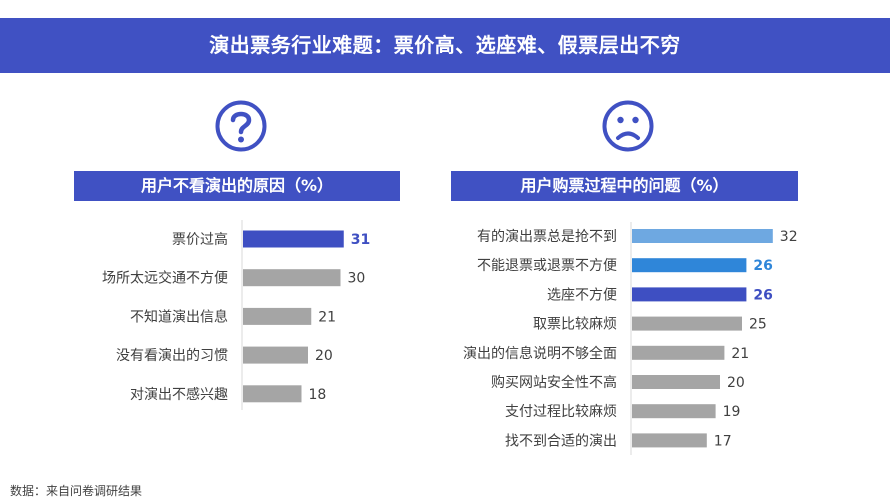 The width and height of the screenshot is (890, 502). I want to click on right-category-label: 购买网站安全性不高, so click(554, 382).